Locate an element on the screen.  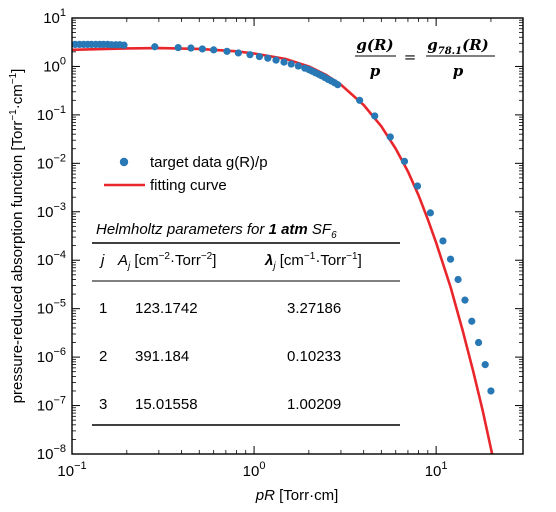
table-header-A: Aj [cm−2·Torr−2] is located at coordinates (166, 261).